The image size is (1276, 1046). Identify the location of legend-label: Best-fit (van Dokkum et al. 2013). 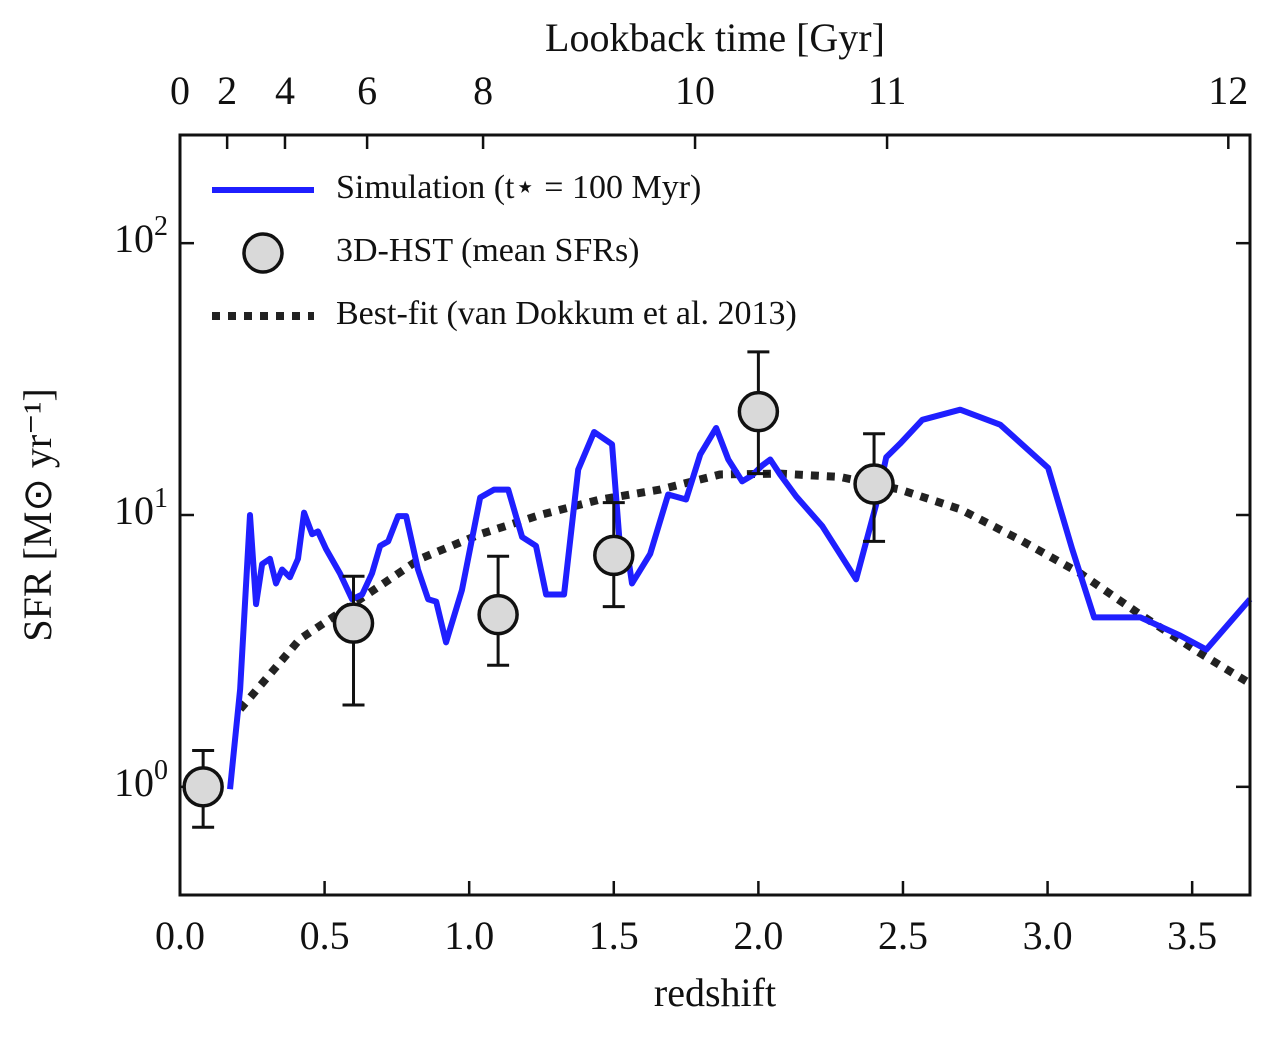
(566, 313).